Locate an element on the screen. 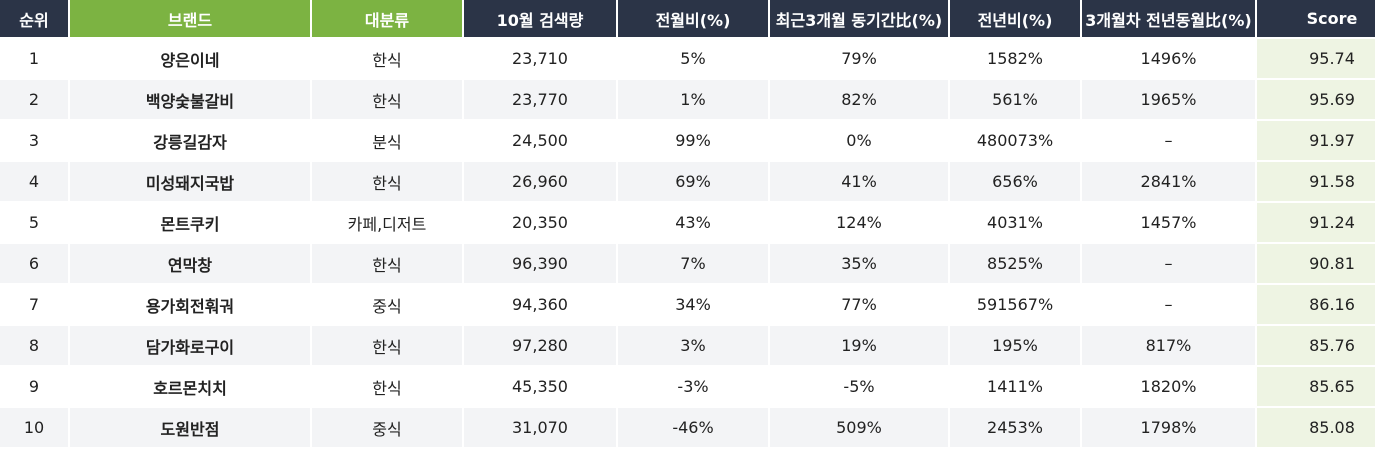 This screenshot has height=456, width=1375. rank-cell: 4 is located at coordinates (34, 181).